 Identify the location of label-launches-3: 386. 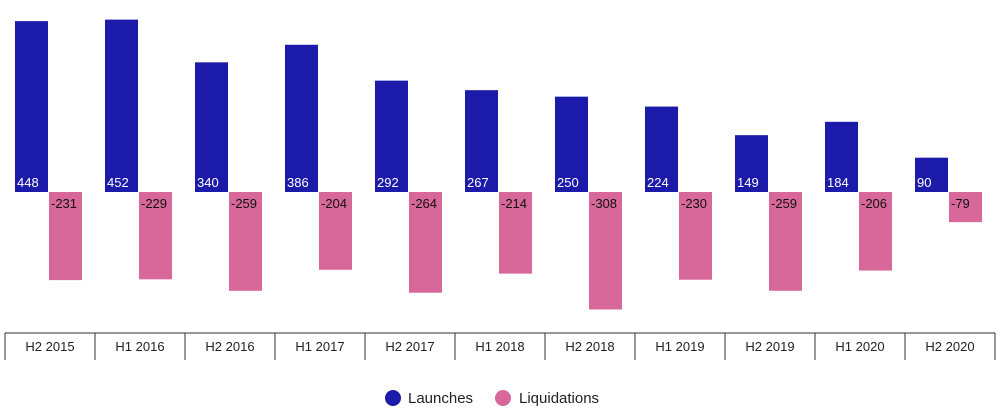
(298, 182).